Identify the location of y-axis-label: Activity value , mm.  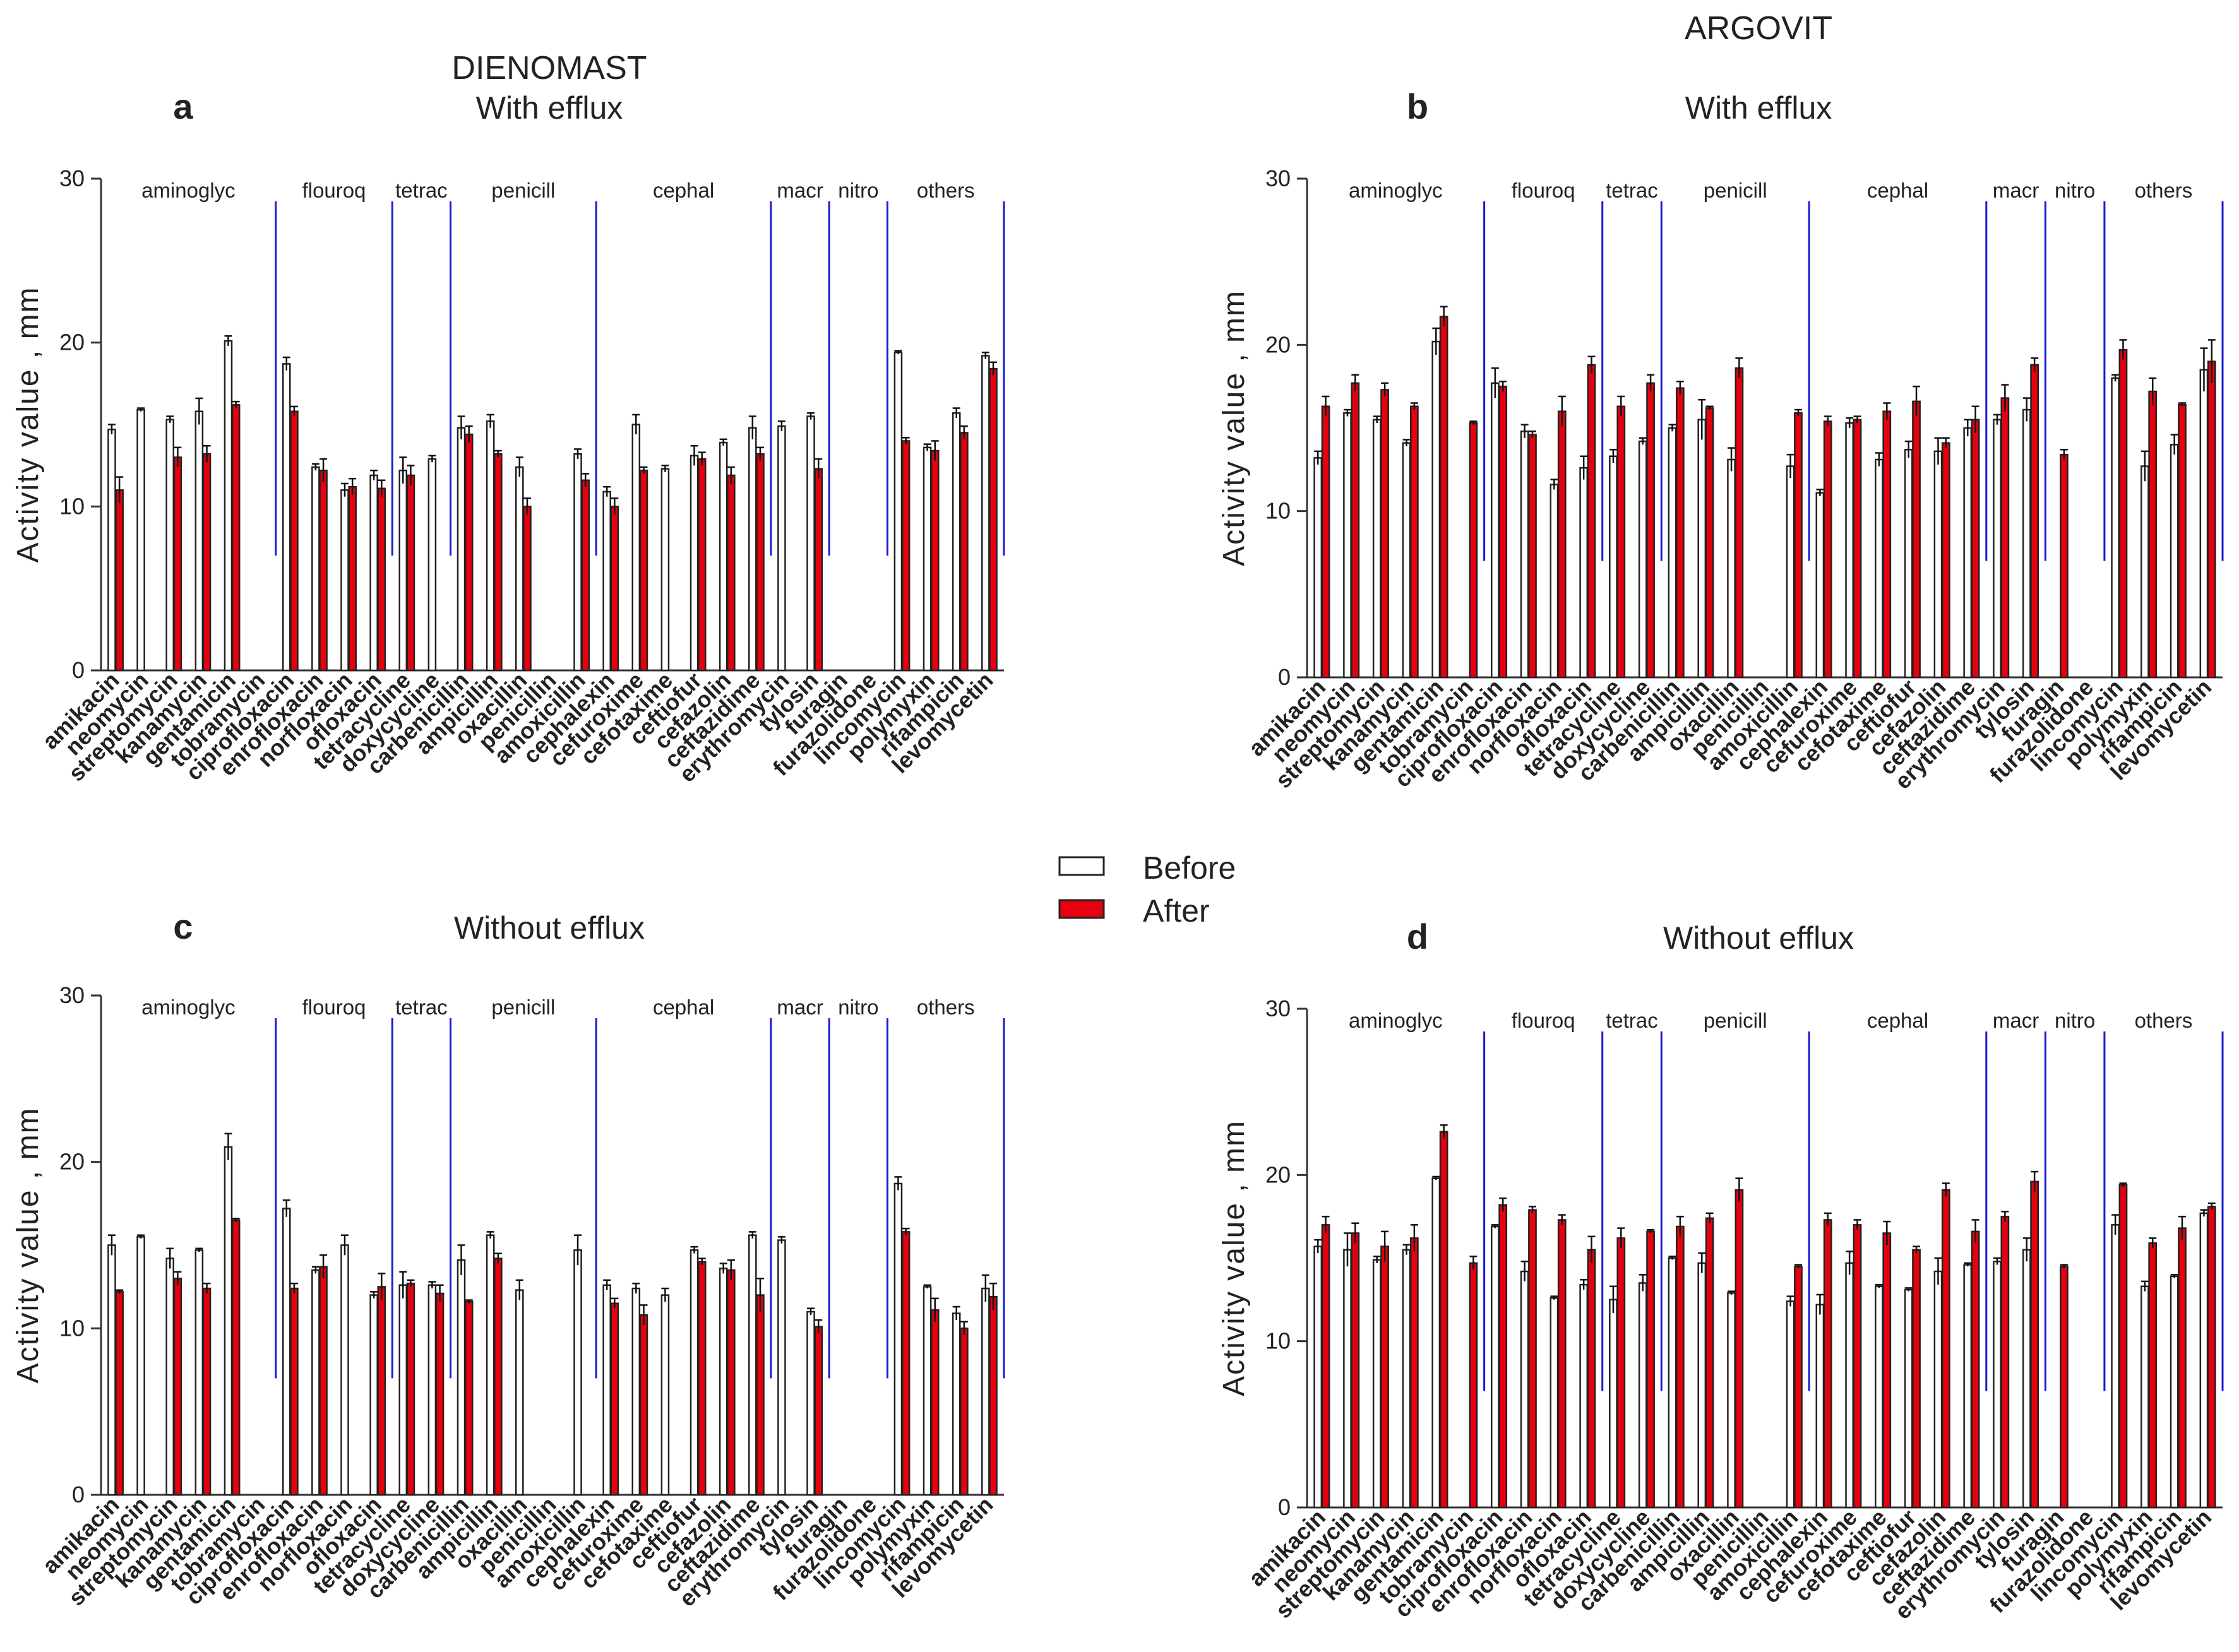
(28, 424).